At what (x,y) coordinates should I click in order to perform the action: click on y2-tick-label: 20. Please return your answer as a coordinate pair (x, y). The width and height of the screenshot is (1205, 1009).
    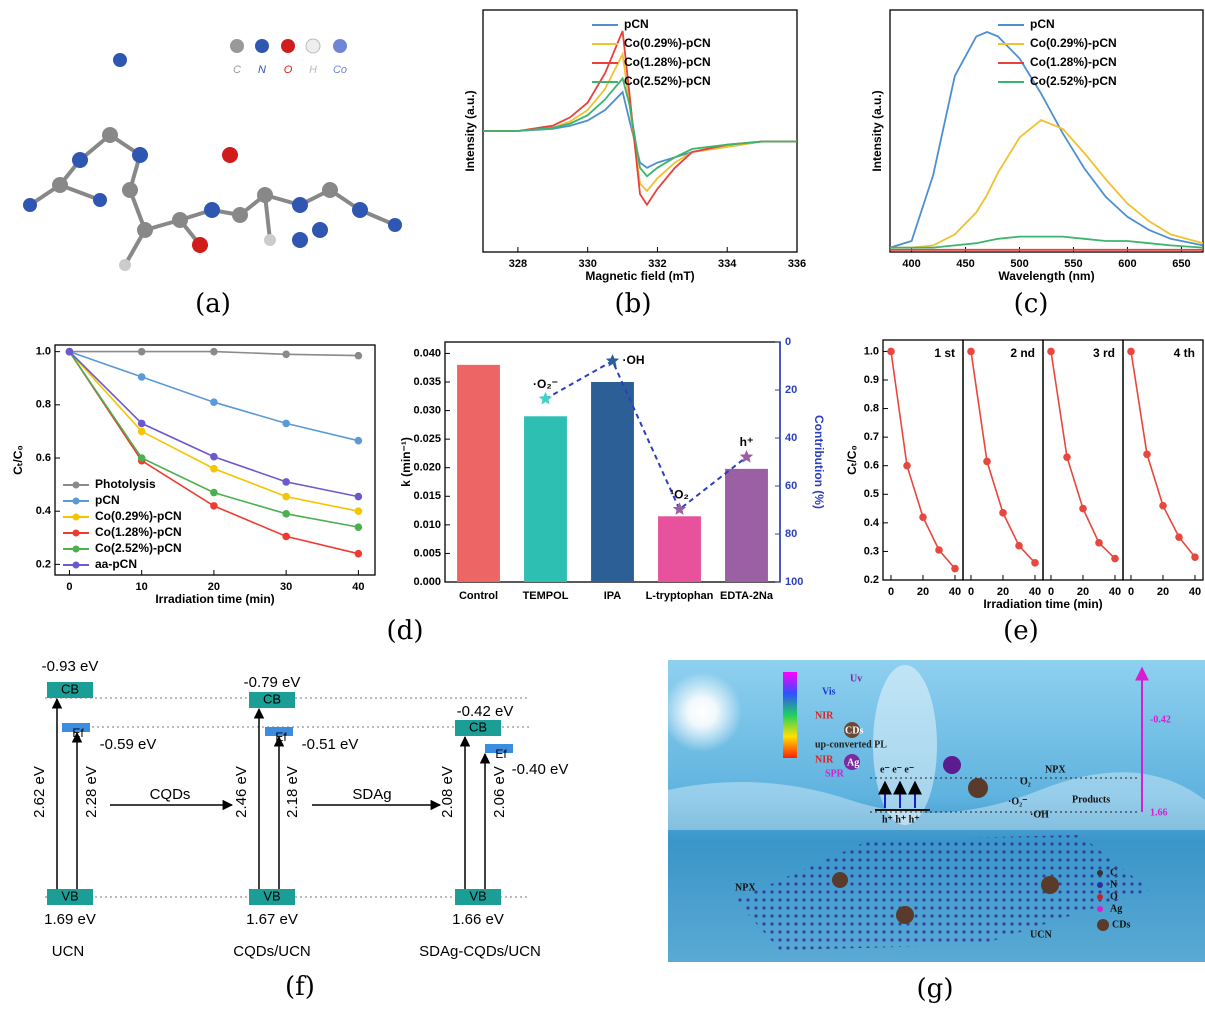
    Looking at the image, I should click on (791, 390).